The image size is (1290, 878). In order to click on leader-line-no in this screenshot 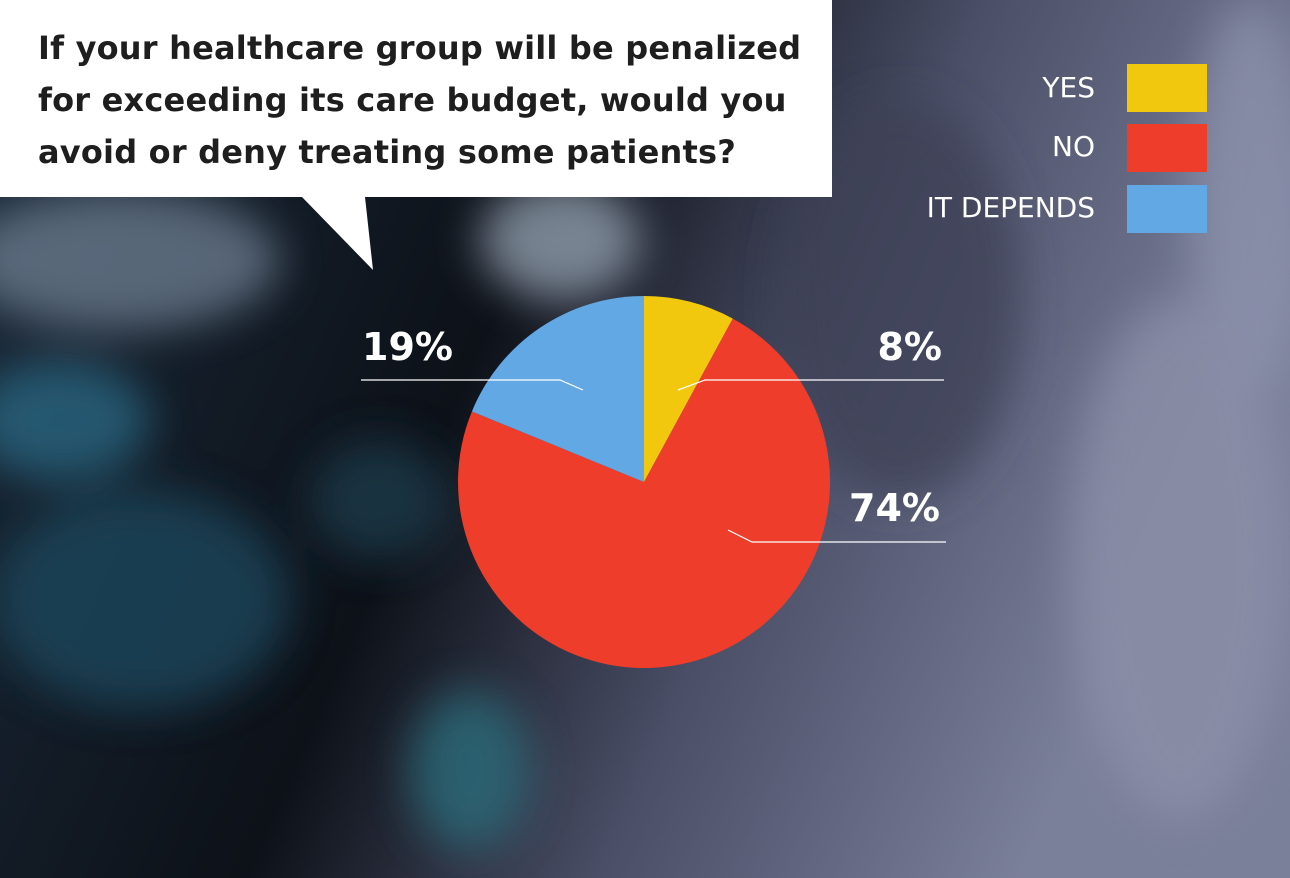, I will do `click(836, 536)`.